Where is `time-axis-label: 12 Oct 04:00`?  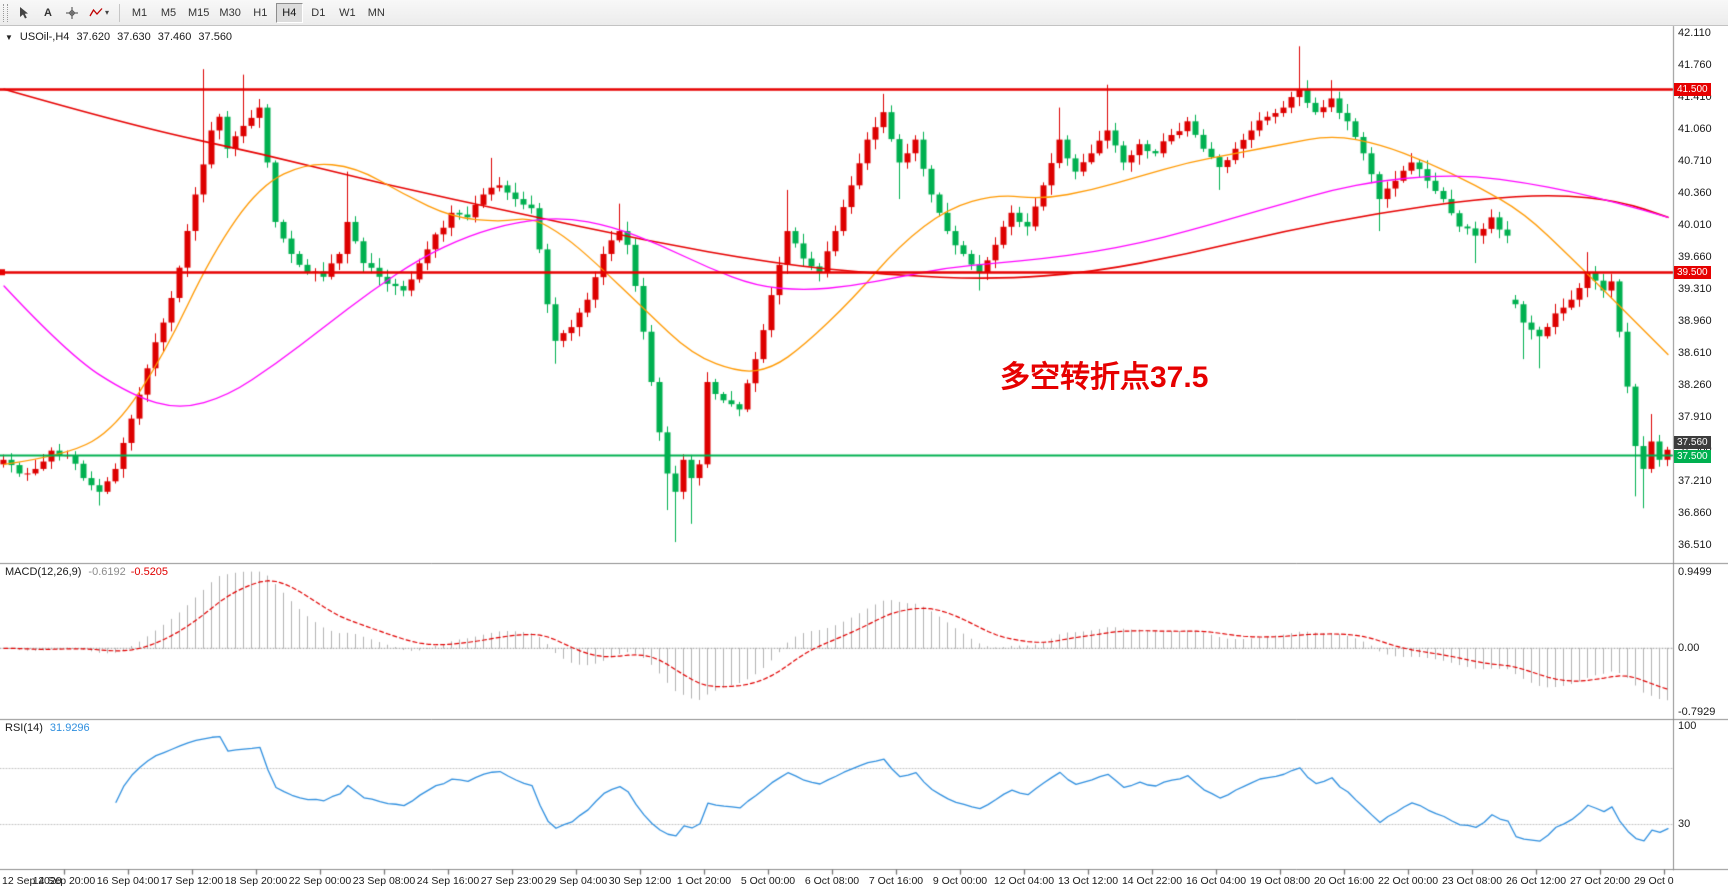 time-axis-label: 12 Oct 04:00 is located at coordinates (1024, 881).